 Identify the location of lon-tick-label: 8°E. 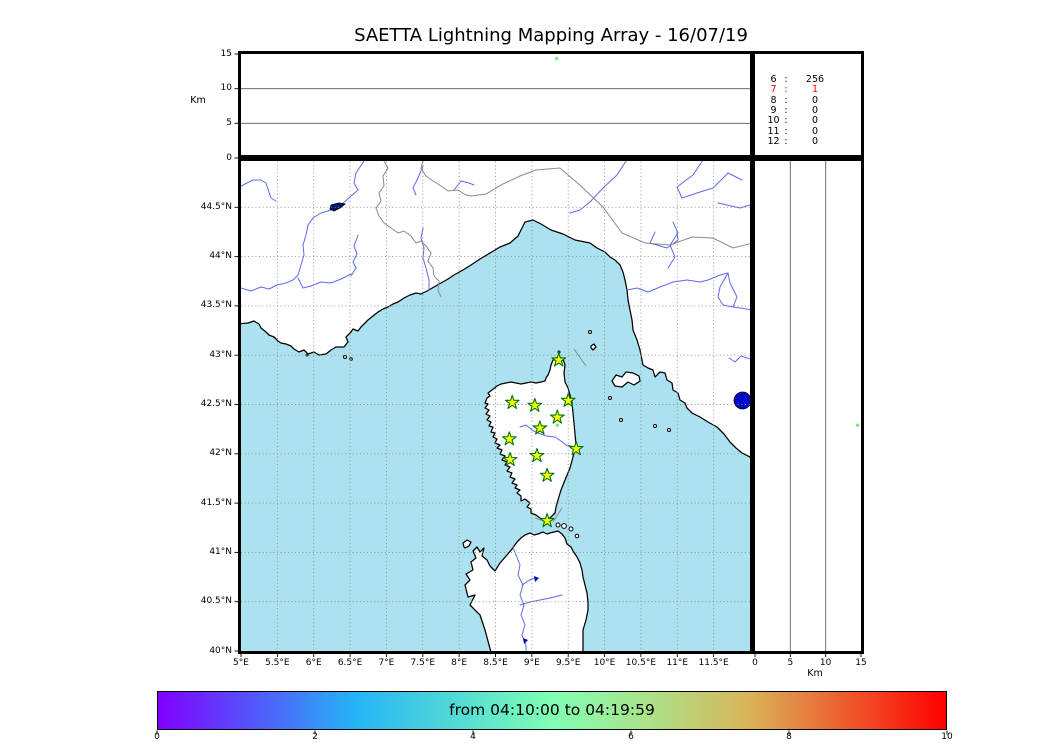
(459, 663).